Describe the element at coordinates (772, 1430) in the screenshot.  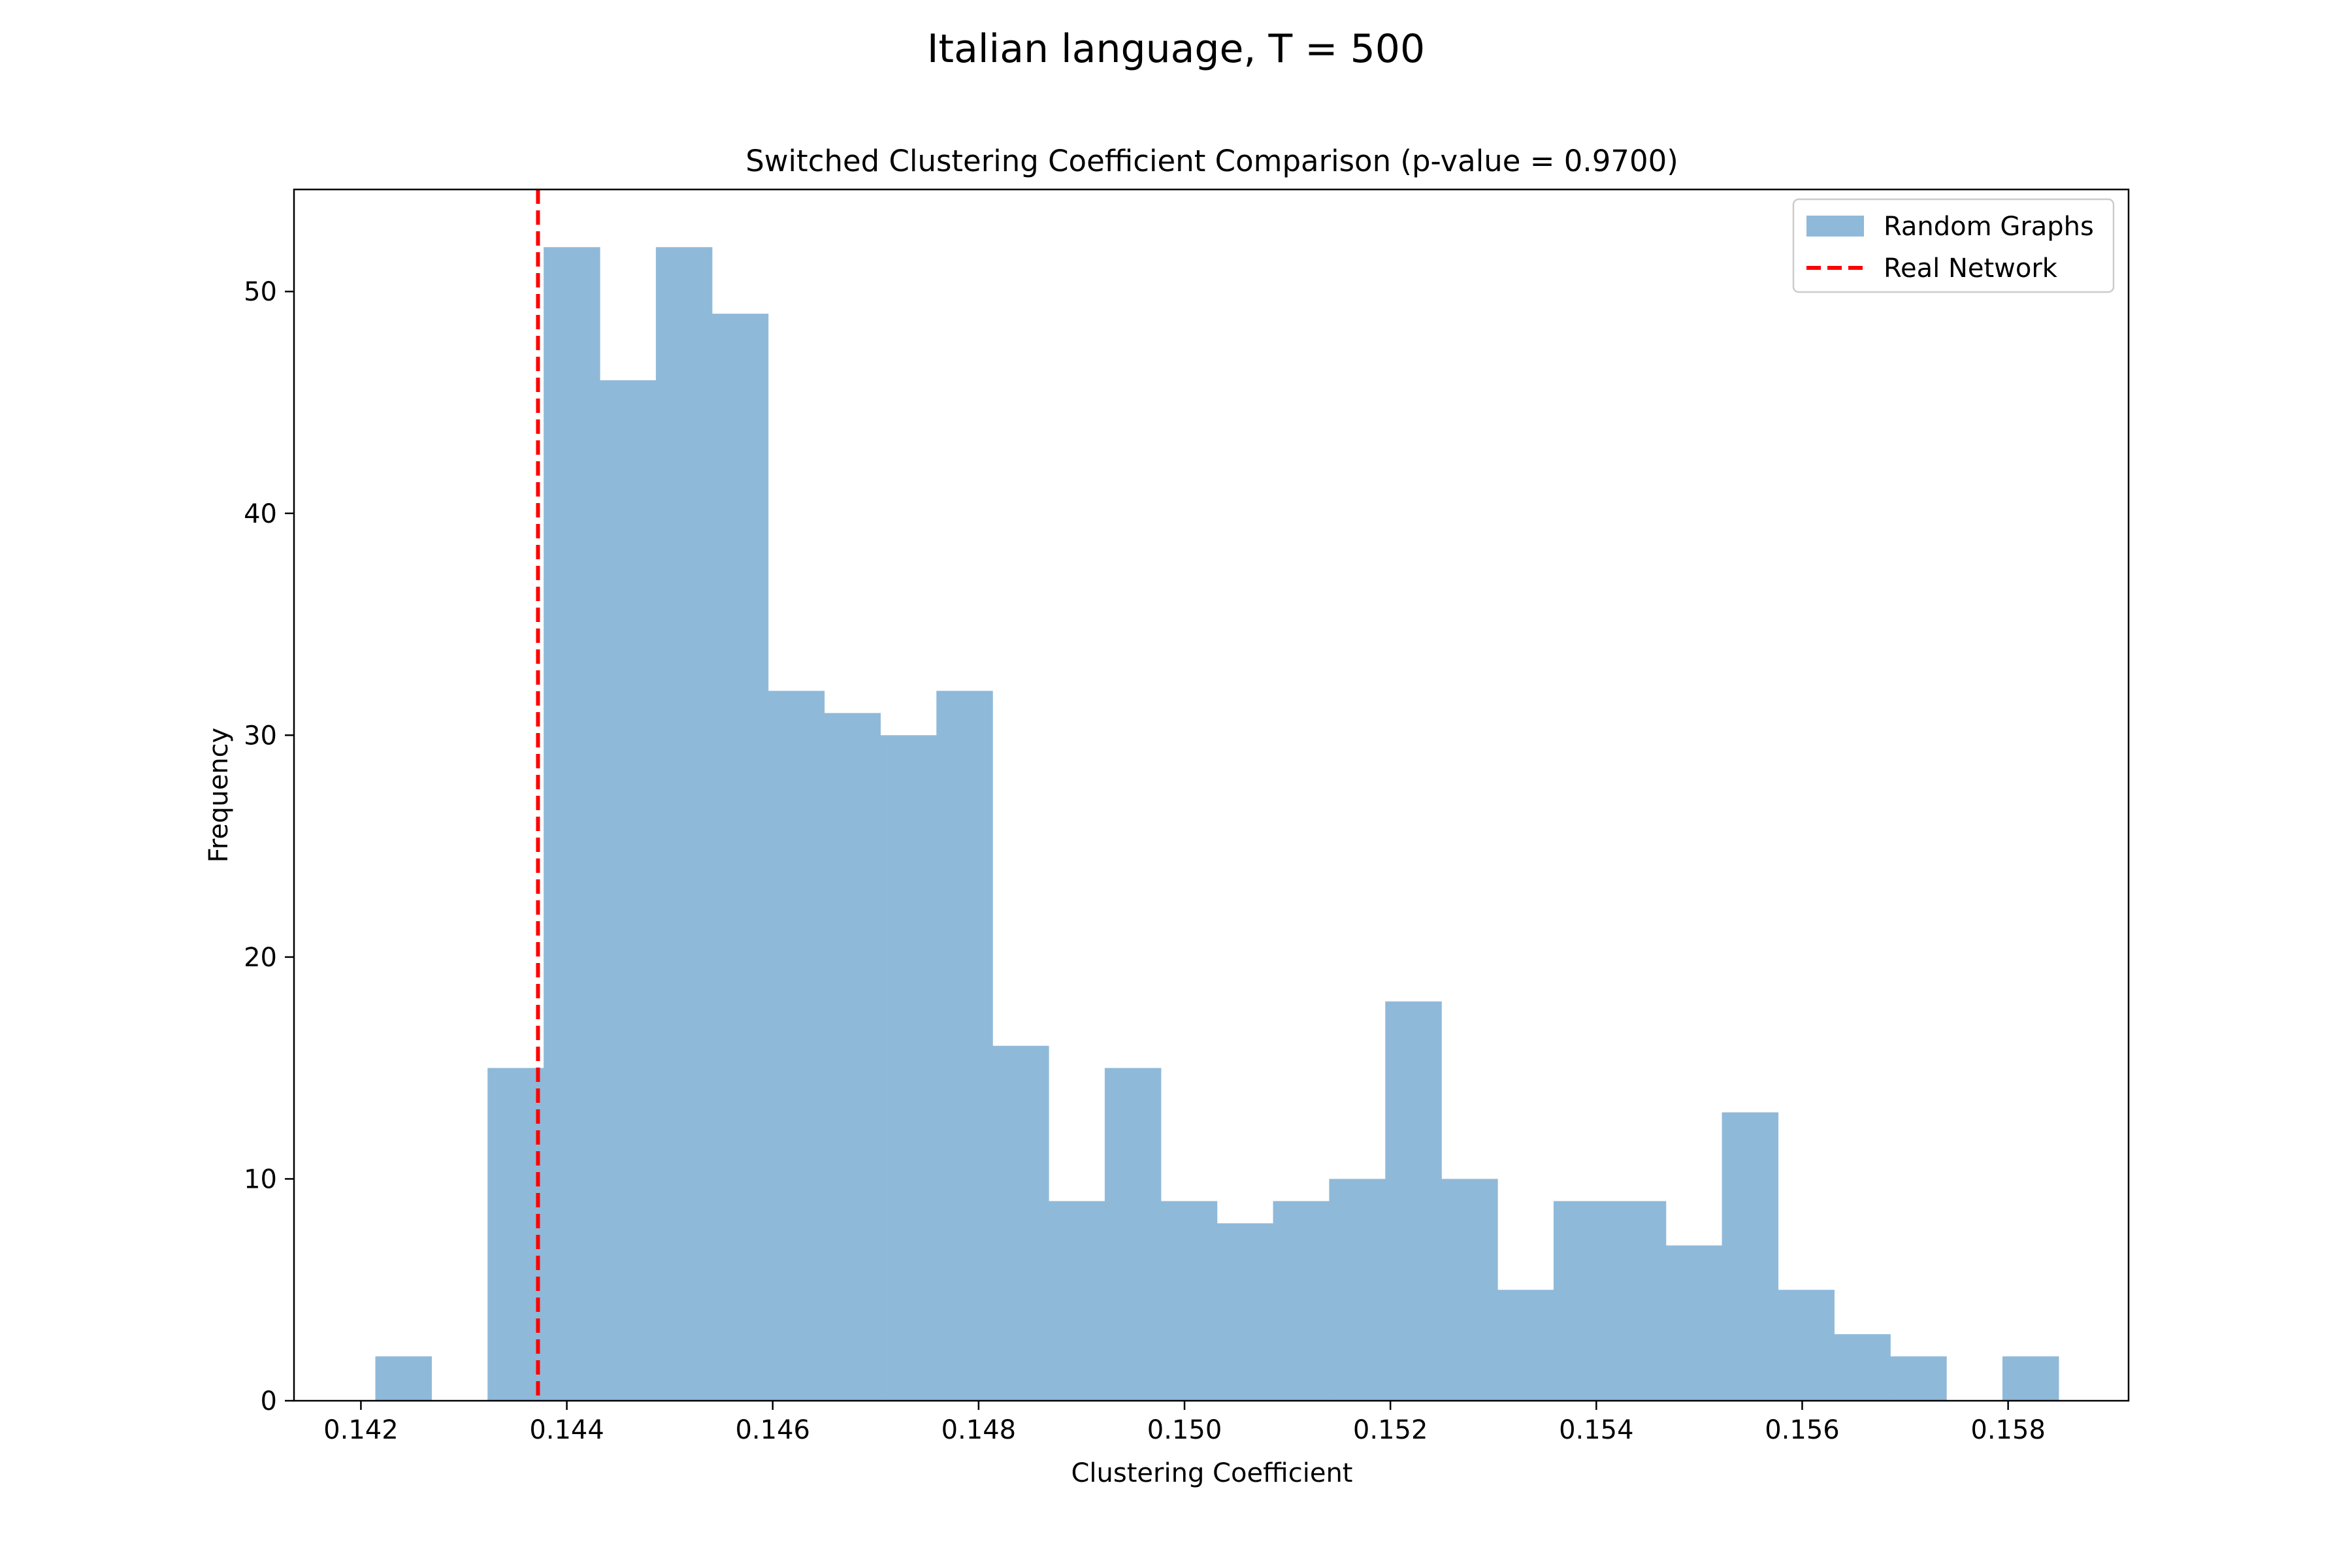
I see `x-tick-label: 0.146` at that location.